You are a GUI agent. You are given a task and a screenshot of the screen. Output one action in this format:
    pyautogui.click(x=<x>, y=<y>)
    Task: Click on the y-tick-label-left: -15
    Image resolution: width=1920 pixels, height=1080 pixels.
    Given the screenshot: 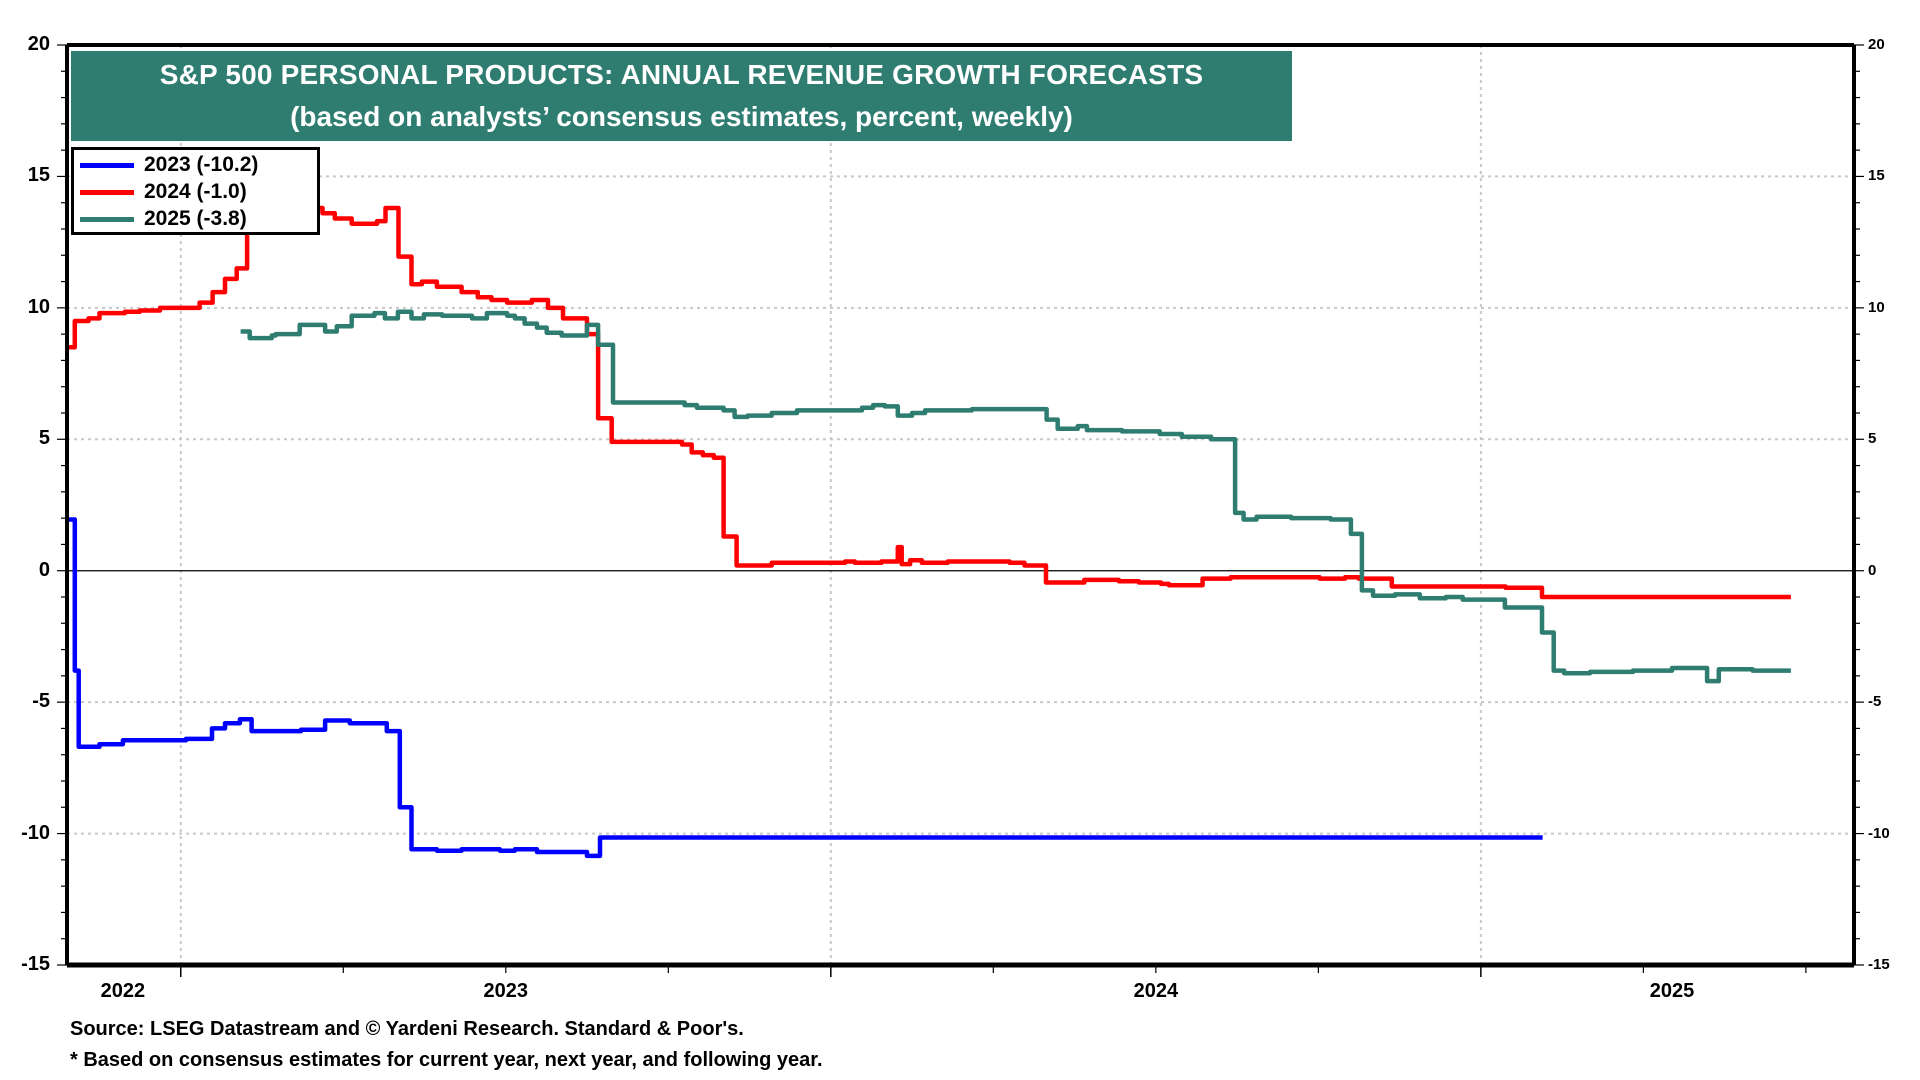 What is the action you would take?
    pyautogui.click(x=35, y=964)
    